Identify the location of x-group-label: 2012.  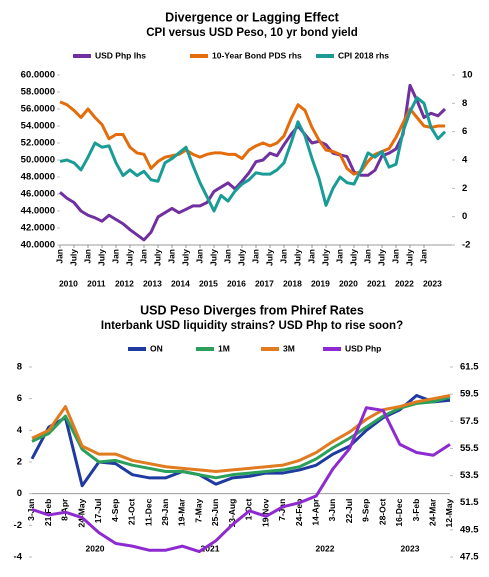
(124, 283).